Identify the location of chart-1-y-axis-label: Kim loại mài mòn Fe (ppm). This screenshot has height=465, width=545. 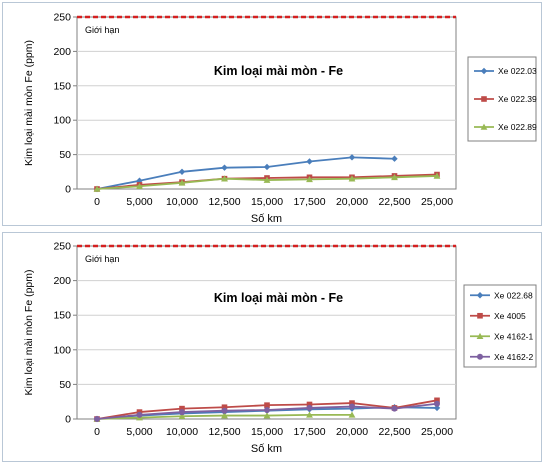
(29, 103).